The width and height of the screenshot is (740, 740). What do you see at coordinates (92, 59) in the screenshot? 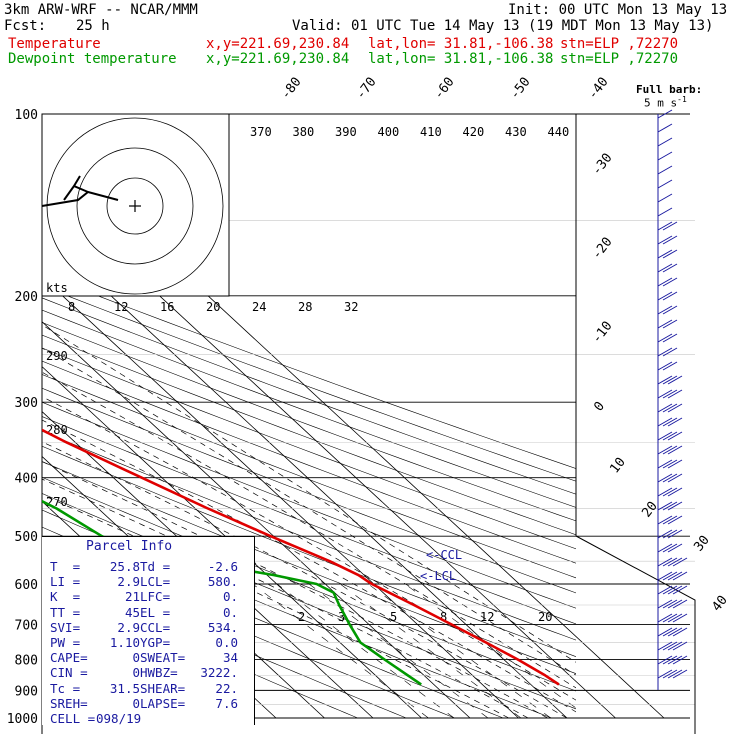
I see `dewpoint-legend-label: Dewpoint temperature` at bounding box center [92, 59].